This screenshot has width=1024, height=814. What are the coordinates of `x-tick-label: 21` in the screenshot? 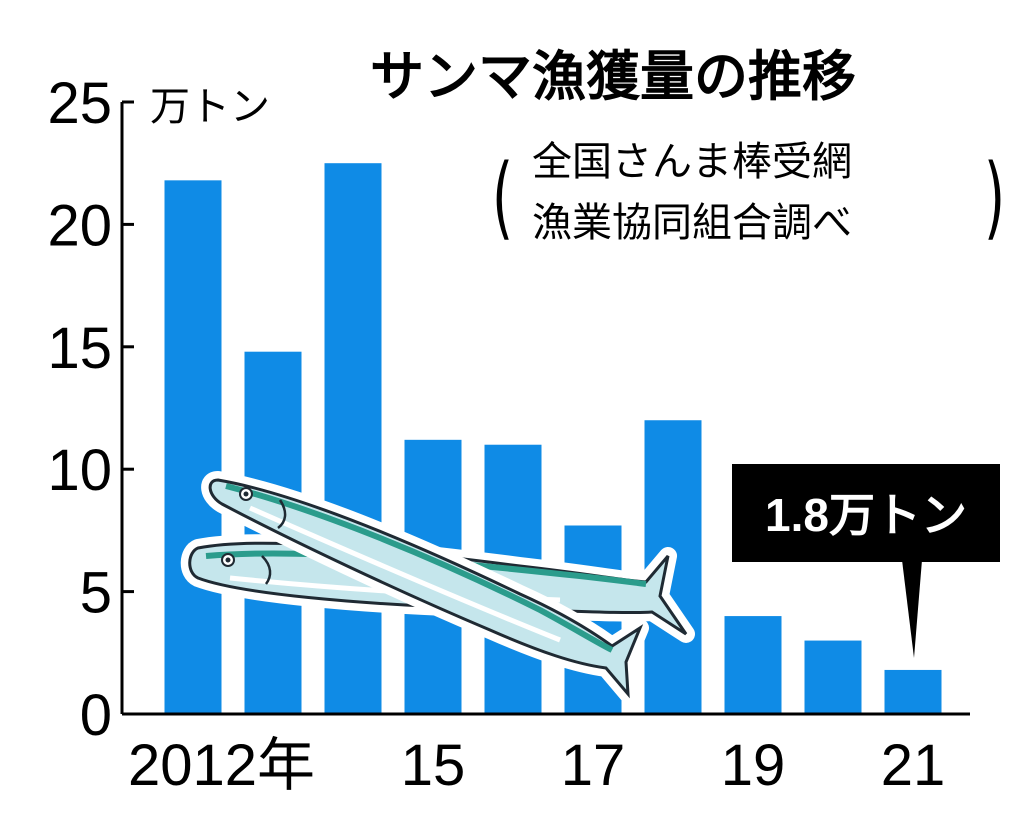 It's located at (913, 765).